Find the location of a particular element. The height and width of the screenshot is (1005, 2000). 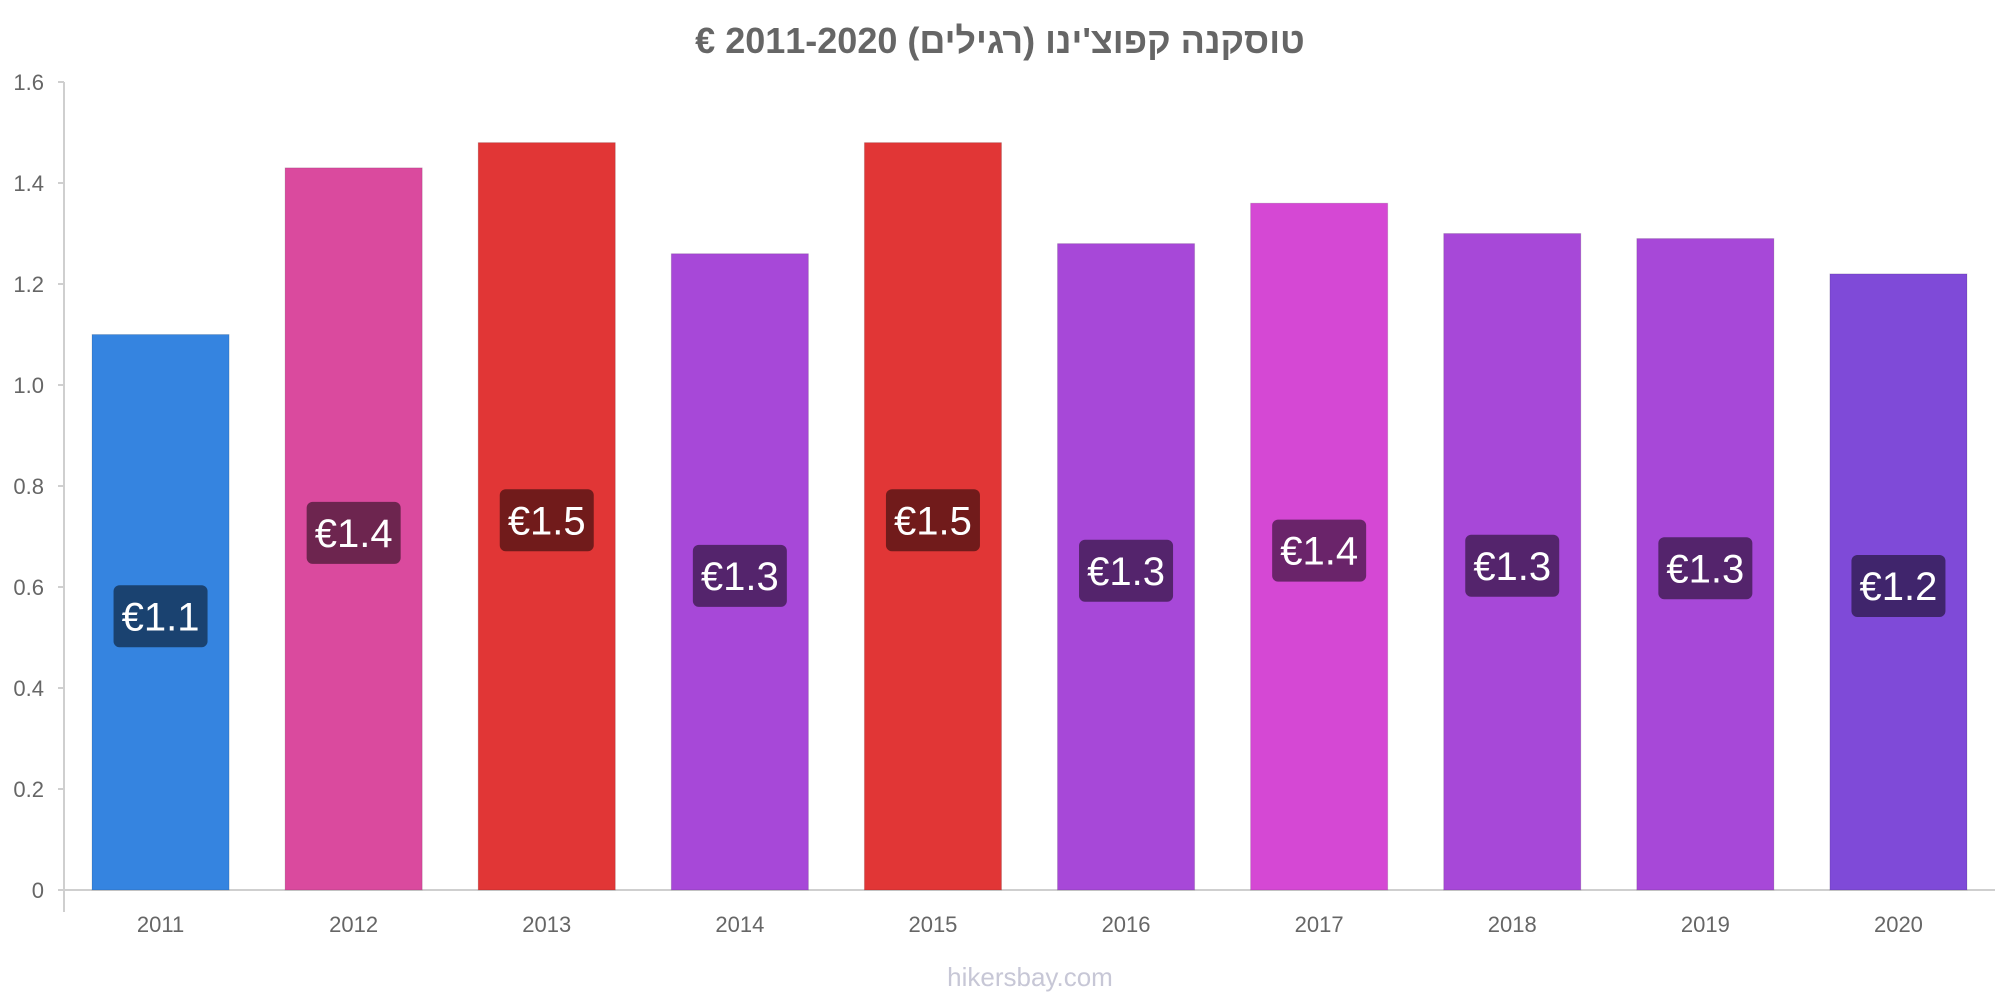

x-tick-label: 2012 is located at coordinates (353, 924).